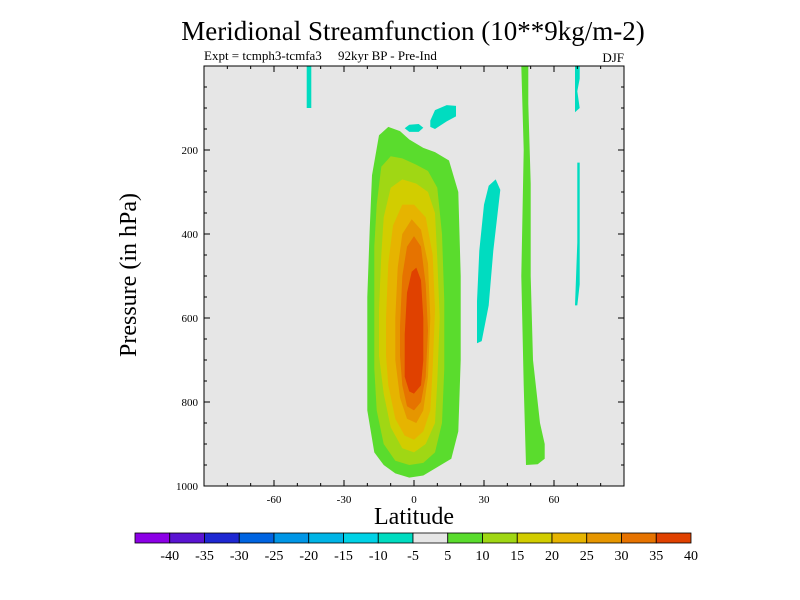  What do you see at coordinates (447, 556) in the screenshot?
I see `colorbar-label: 5` at bounding box center [447, 556].